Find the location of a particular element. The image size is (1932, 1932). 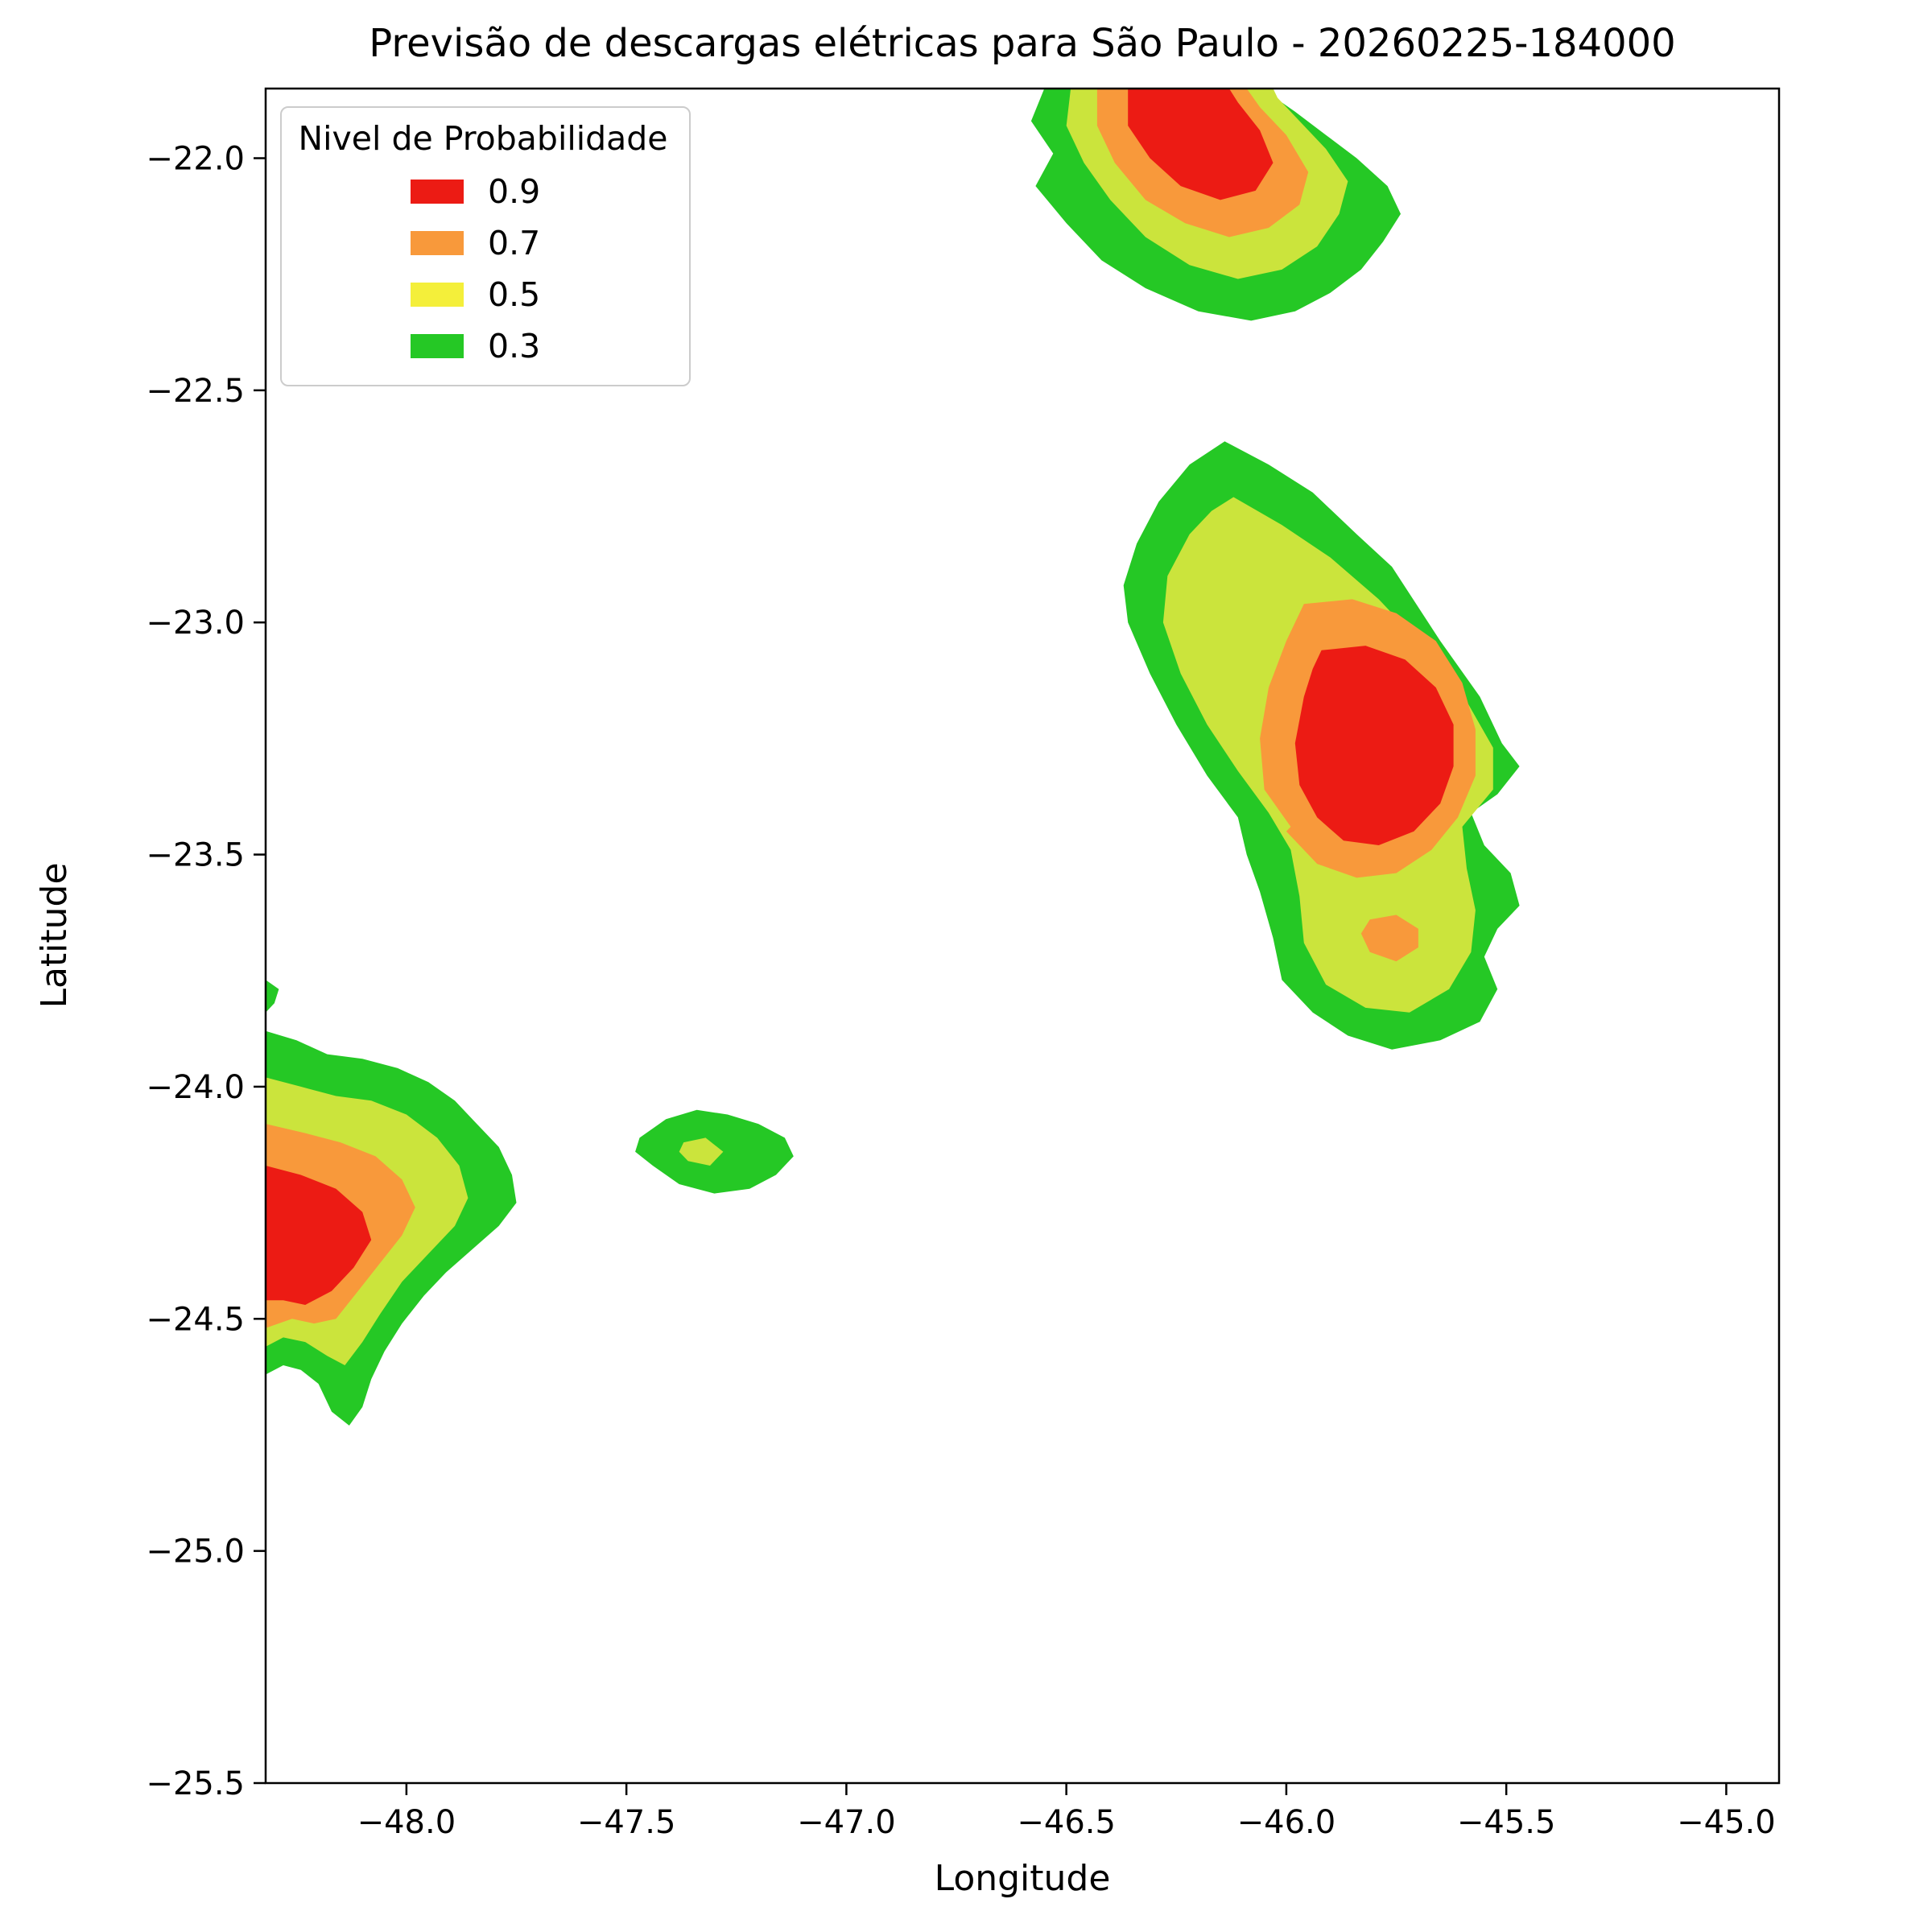

contour-southwest-cell-p30-spur is located at coordinates (272, 996).